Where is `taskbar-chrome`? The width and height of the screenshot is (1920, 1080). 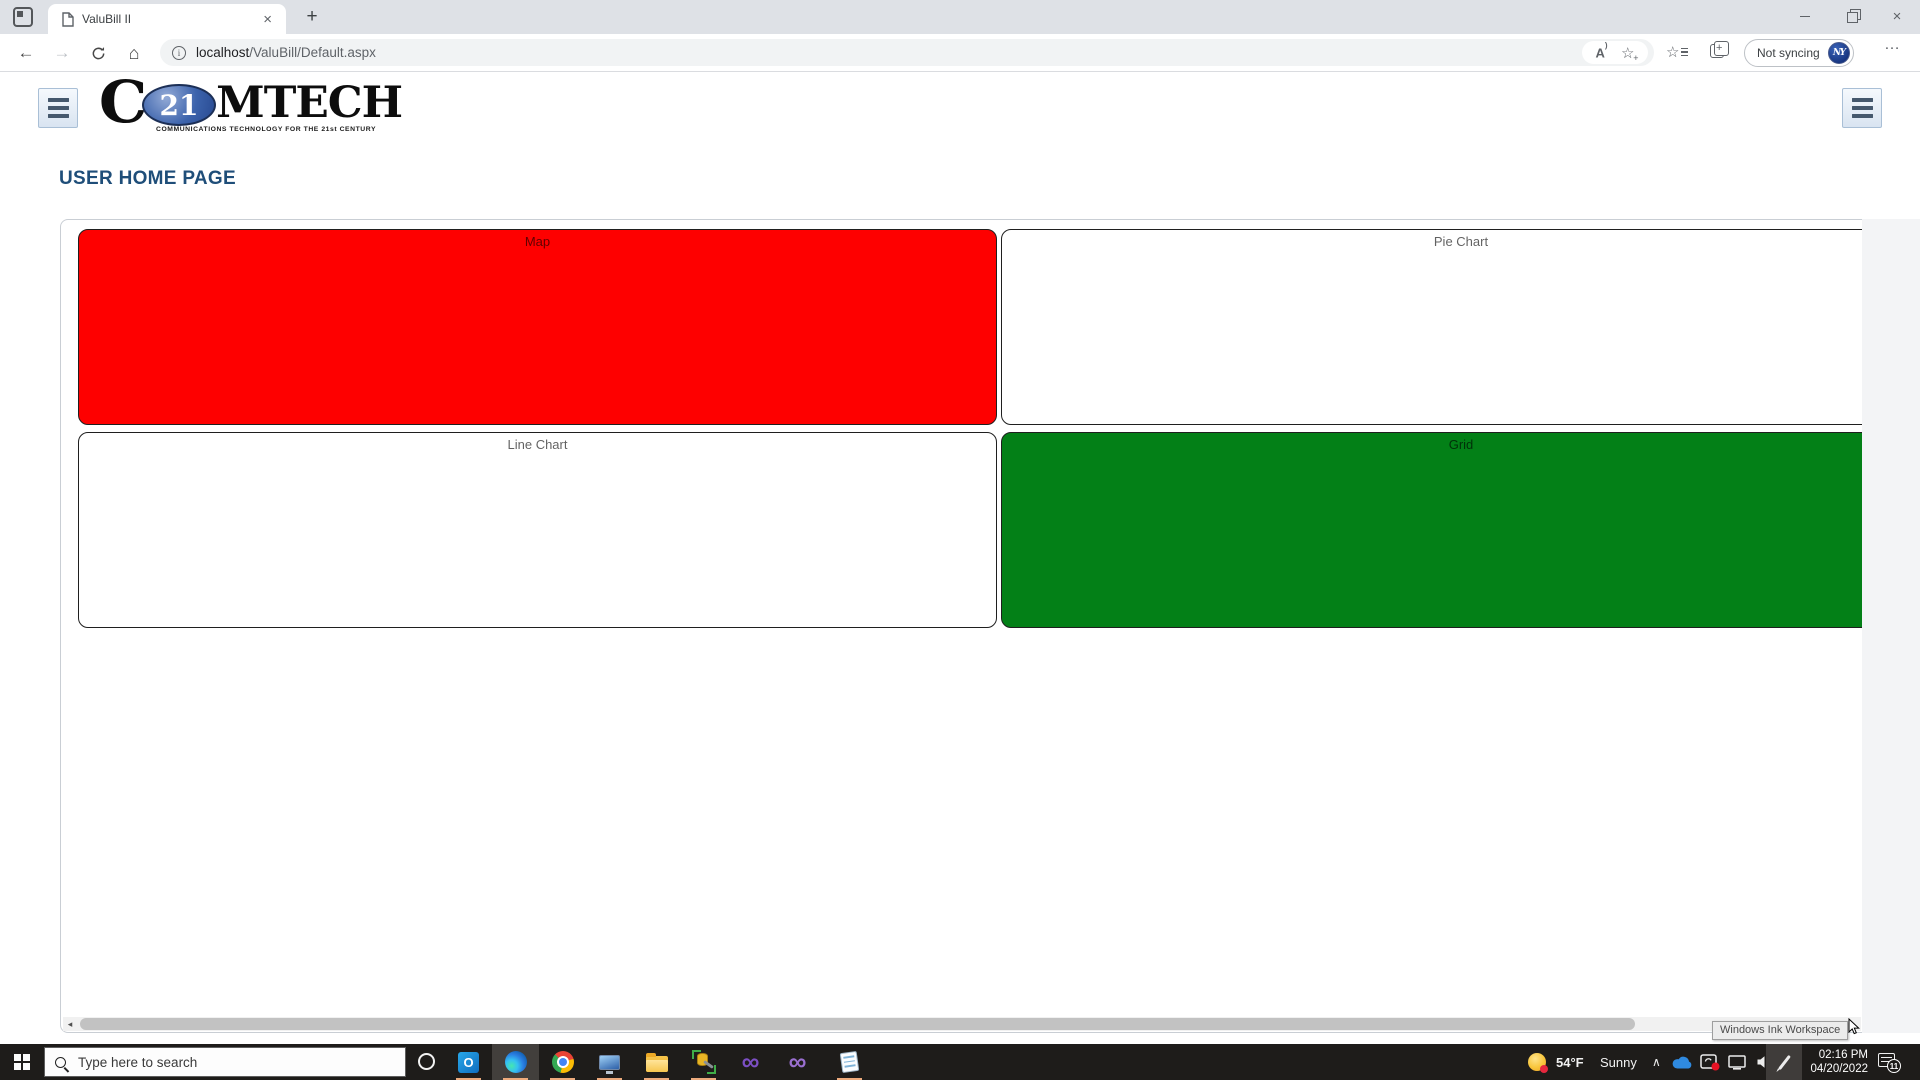
taskbar-chrome is located at coordinates (562, 1062).